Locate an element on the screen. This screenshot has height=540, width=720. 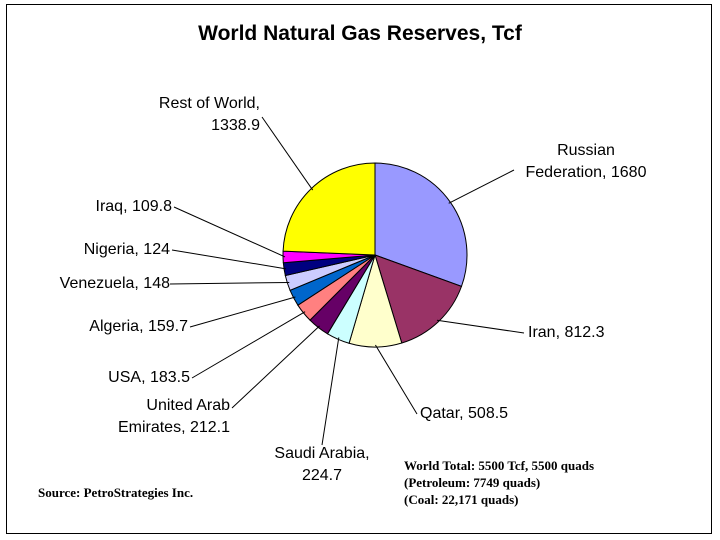
slice-label: Algeria, 159.7 is located at coordinates (138, 326).